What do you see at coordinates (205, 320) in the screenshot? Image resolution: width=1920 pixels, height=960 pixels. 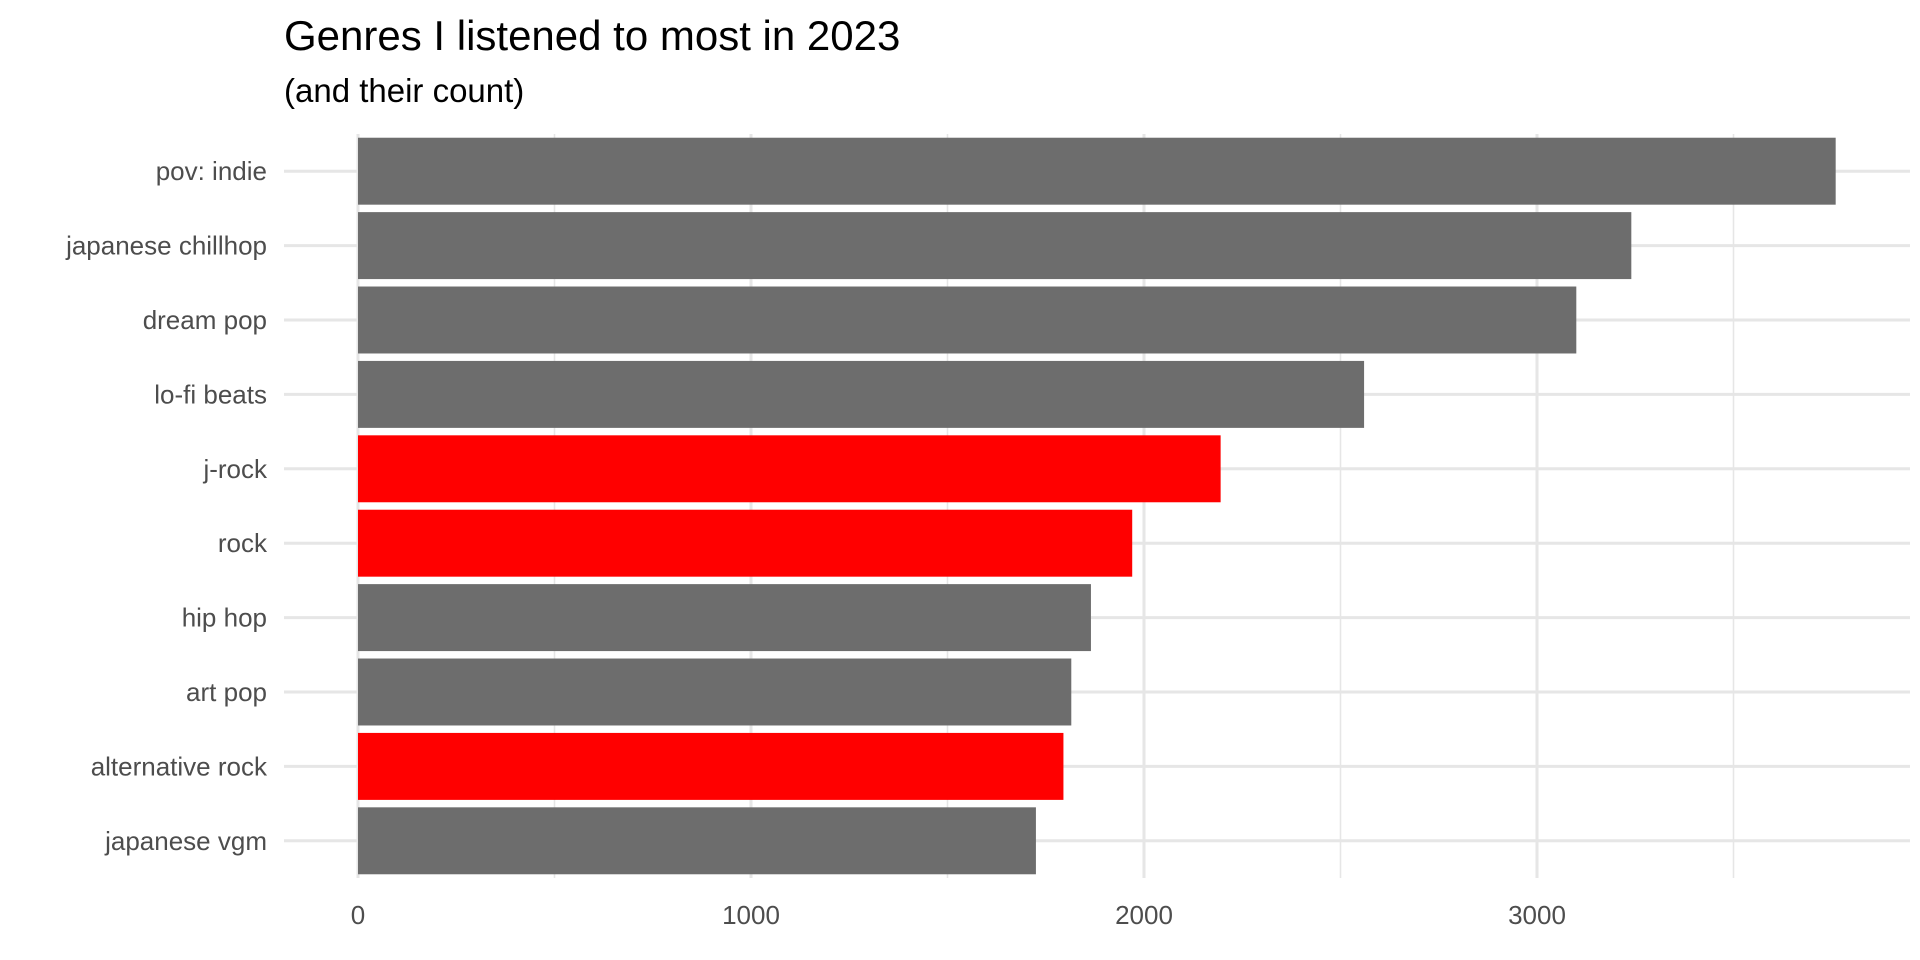 I see `y-tick-label: dream pop` at bounding box center [205, 320].